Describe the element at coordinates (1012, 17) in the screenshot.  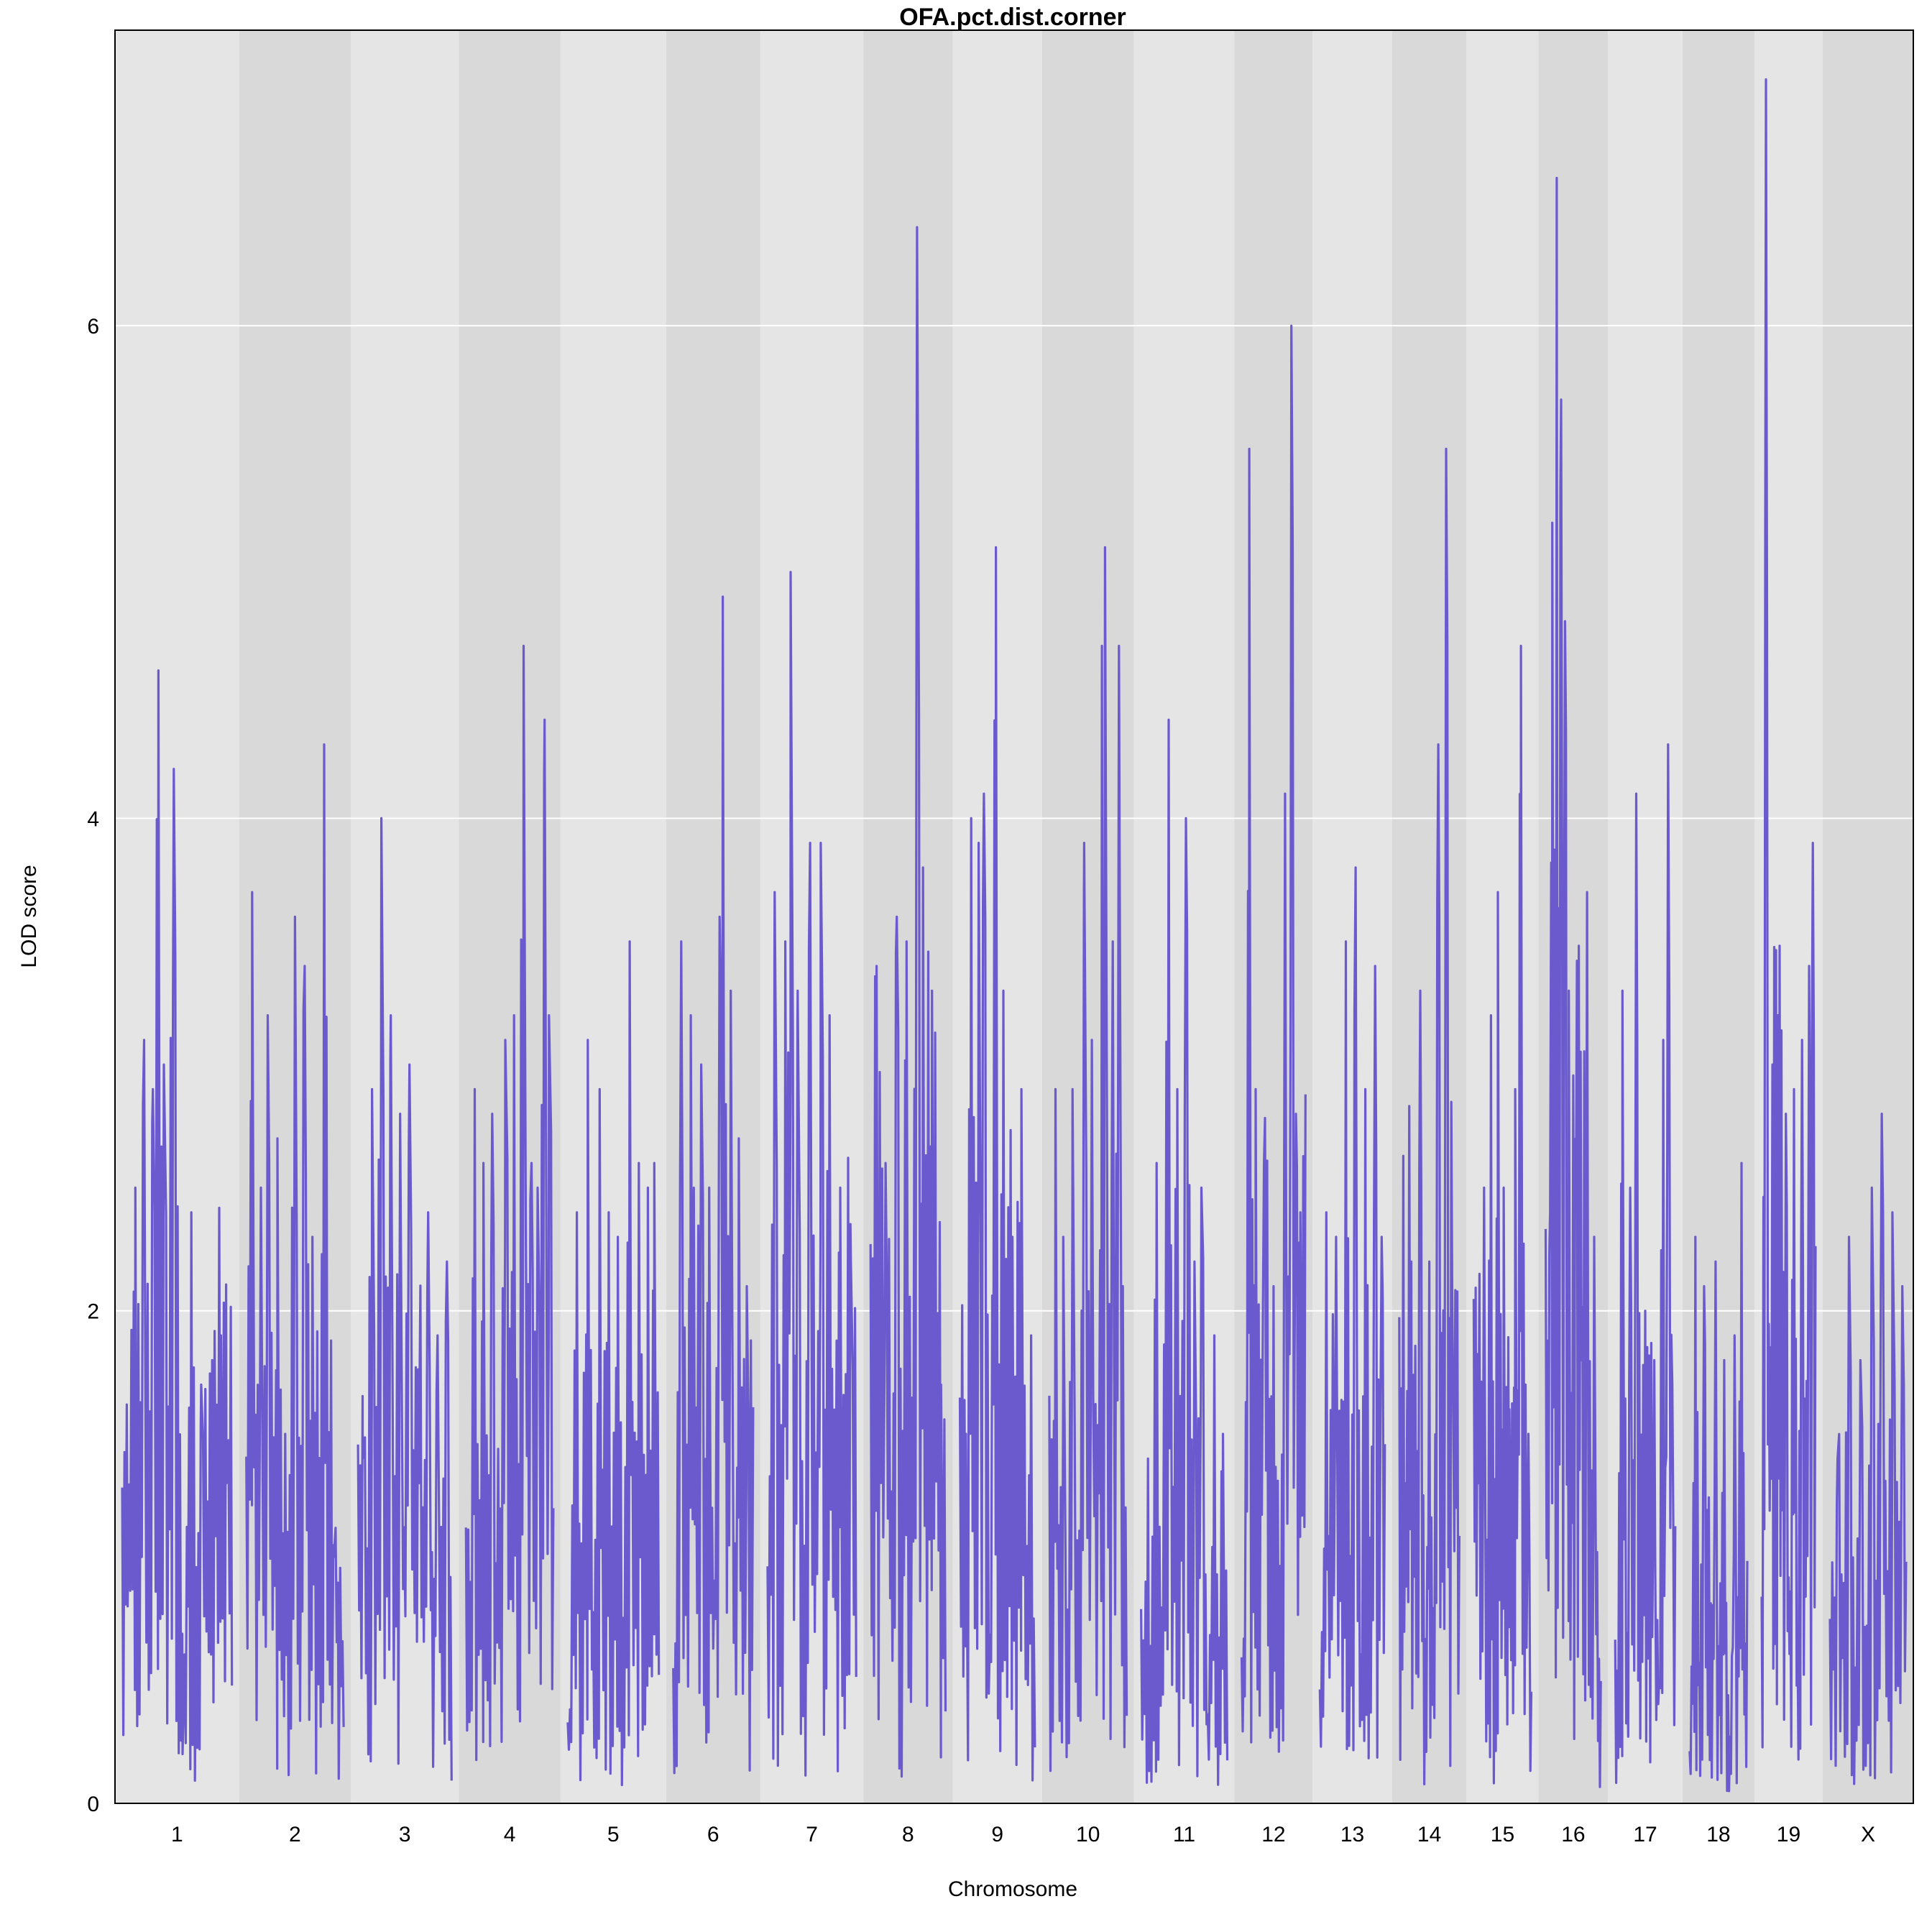
I see `chart-title: OFA.pct.dist.corner` at that location.